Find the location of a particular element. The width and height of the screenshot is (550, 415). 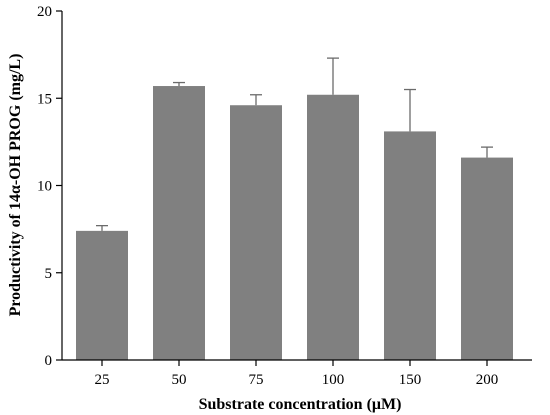

y-ticks: 0 5 10 15 20 is located at coordinates (49, 186).